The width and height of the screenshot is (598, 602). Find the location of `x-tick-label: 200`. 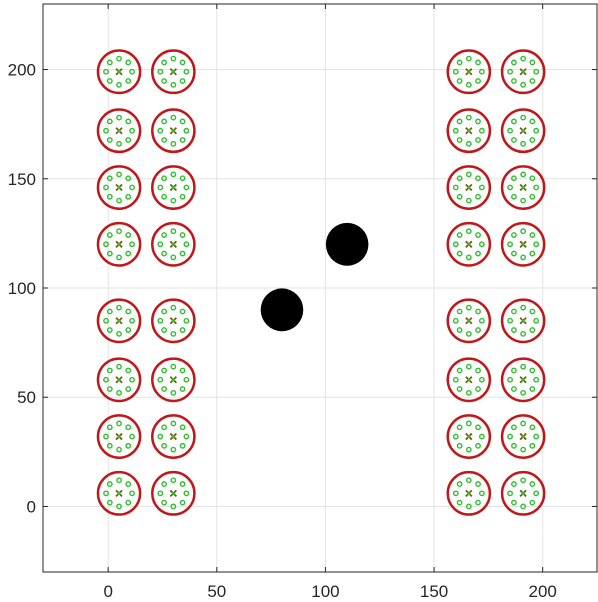

x-tick-label: 200 is located at coordinates (542, 591).